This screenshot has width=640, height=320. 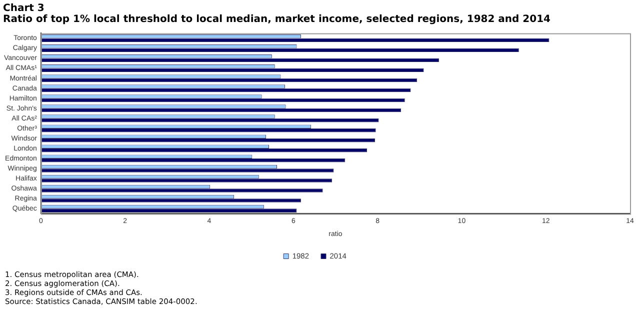 I want to click on chart-title: Chart 3, so click(x=24, y=8).